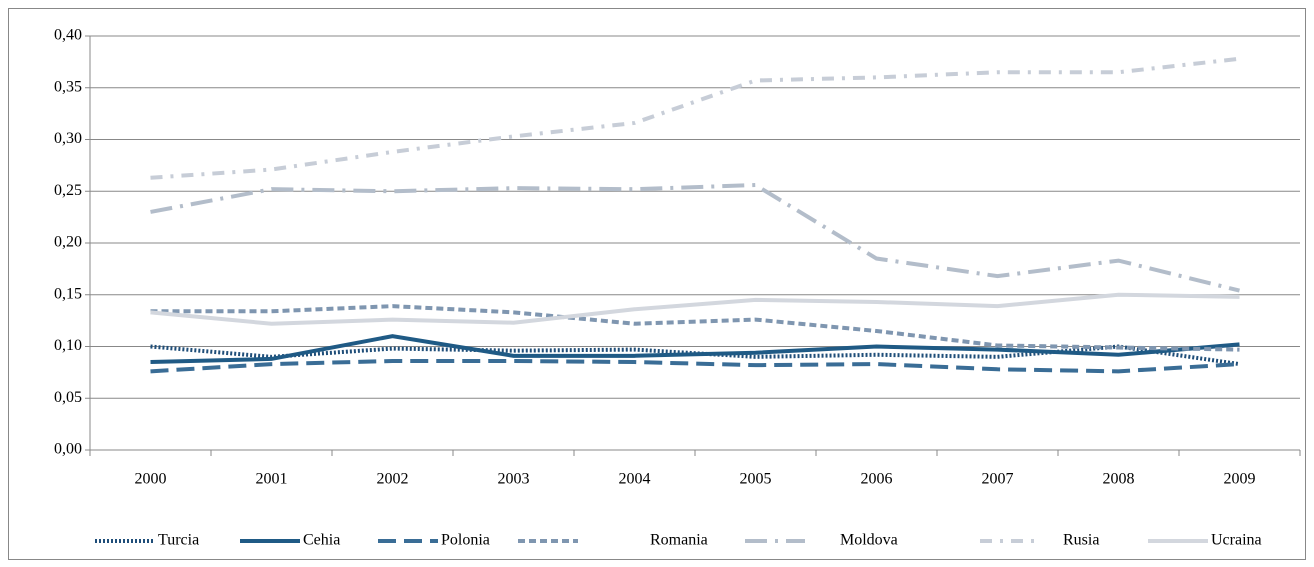  Describe the element at coordinates (1240, 479) in the screenshot. I see `x-tick-label: 2009` at that location.